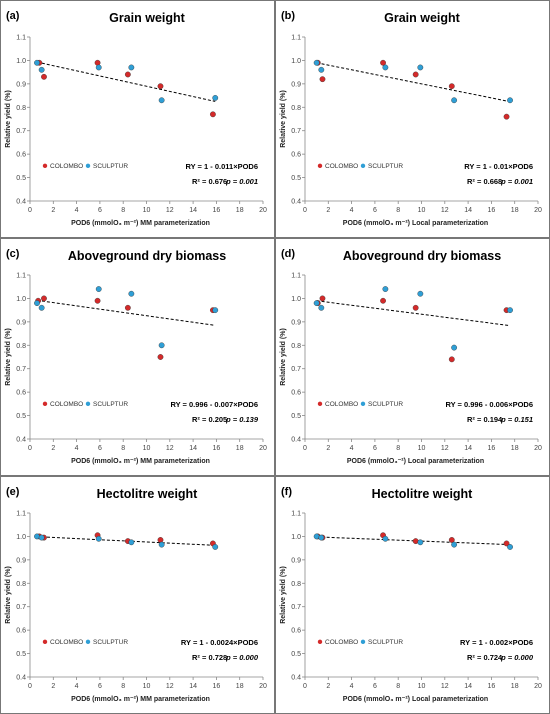 The width and height of the screenshot is (550, 714). What do you see at coordinates (415, 699) in the screenshot?
I see `x-axis-label: POD6 (mmolO₃ m⁻²) Local parameterization` at bounding box center [415, 699].